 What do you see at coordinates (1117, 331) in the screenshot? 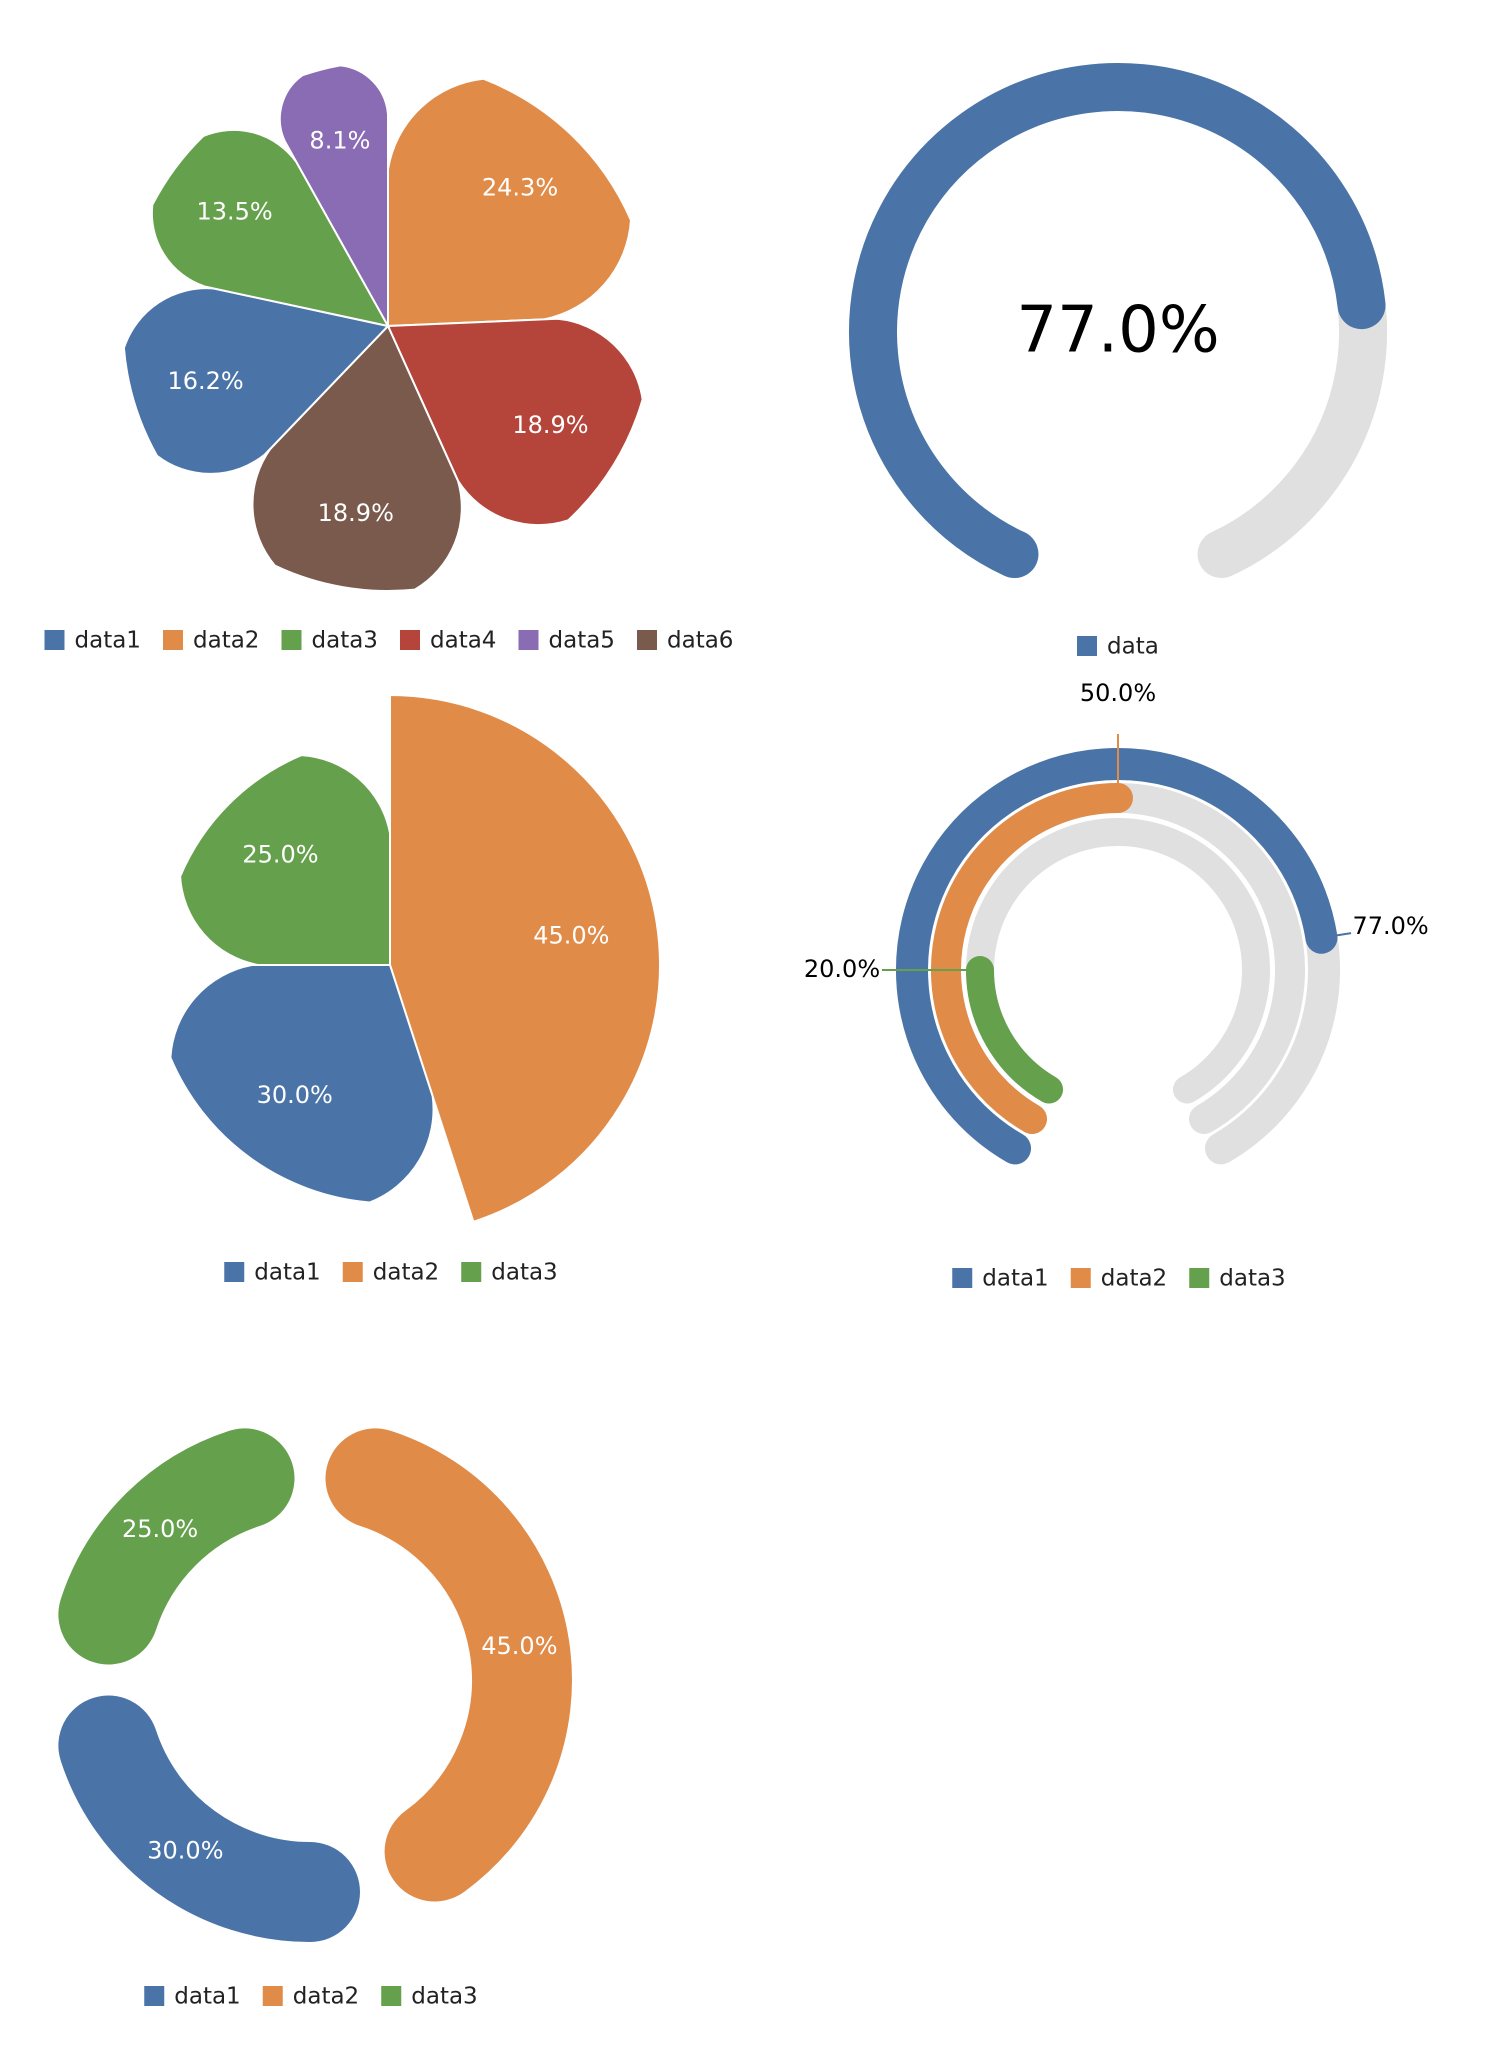
I see `gauge-value-label: 77.0%` at bounding box center [1117, 331].